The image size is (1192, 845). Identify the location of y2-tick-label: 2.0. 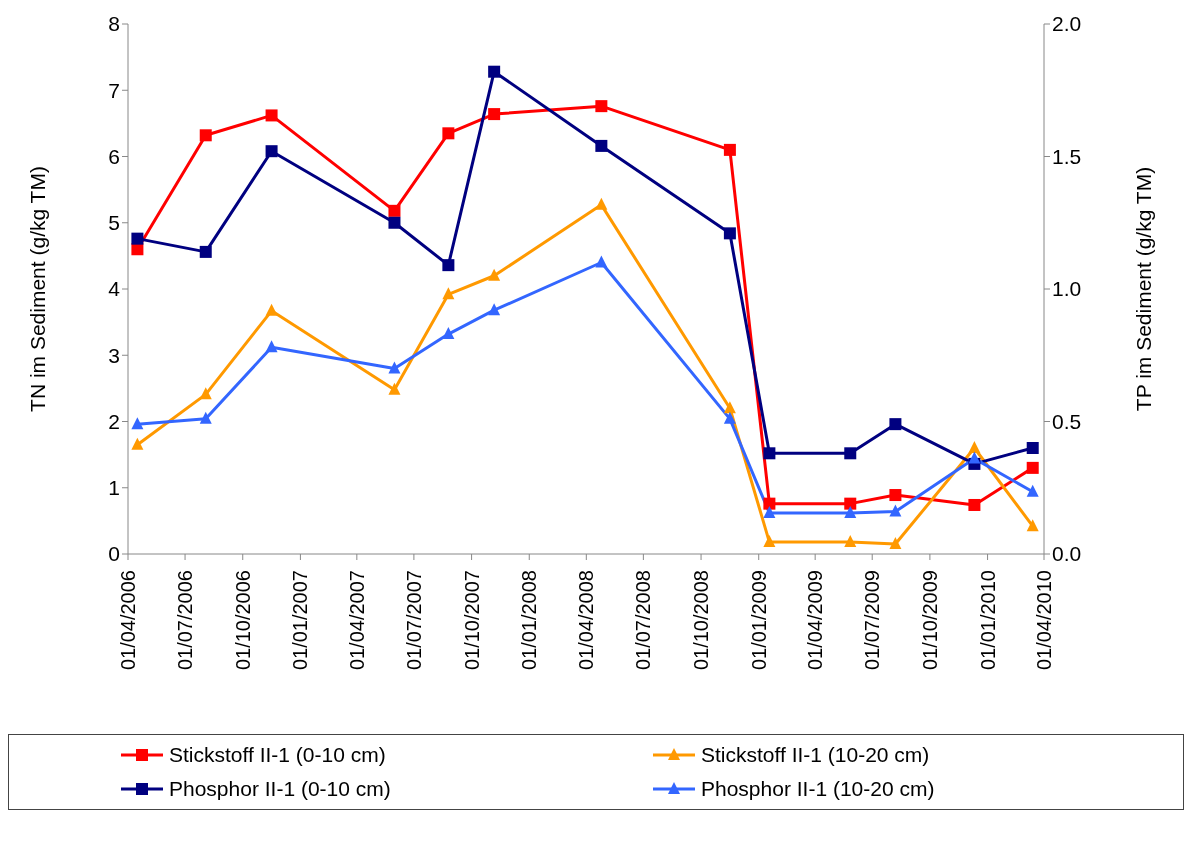
(1067, 24).